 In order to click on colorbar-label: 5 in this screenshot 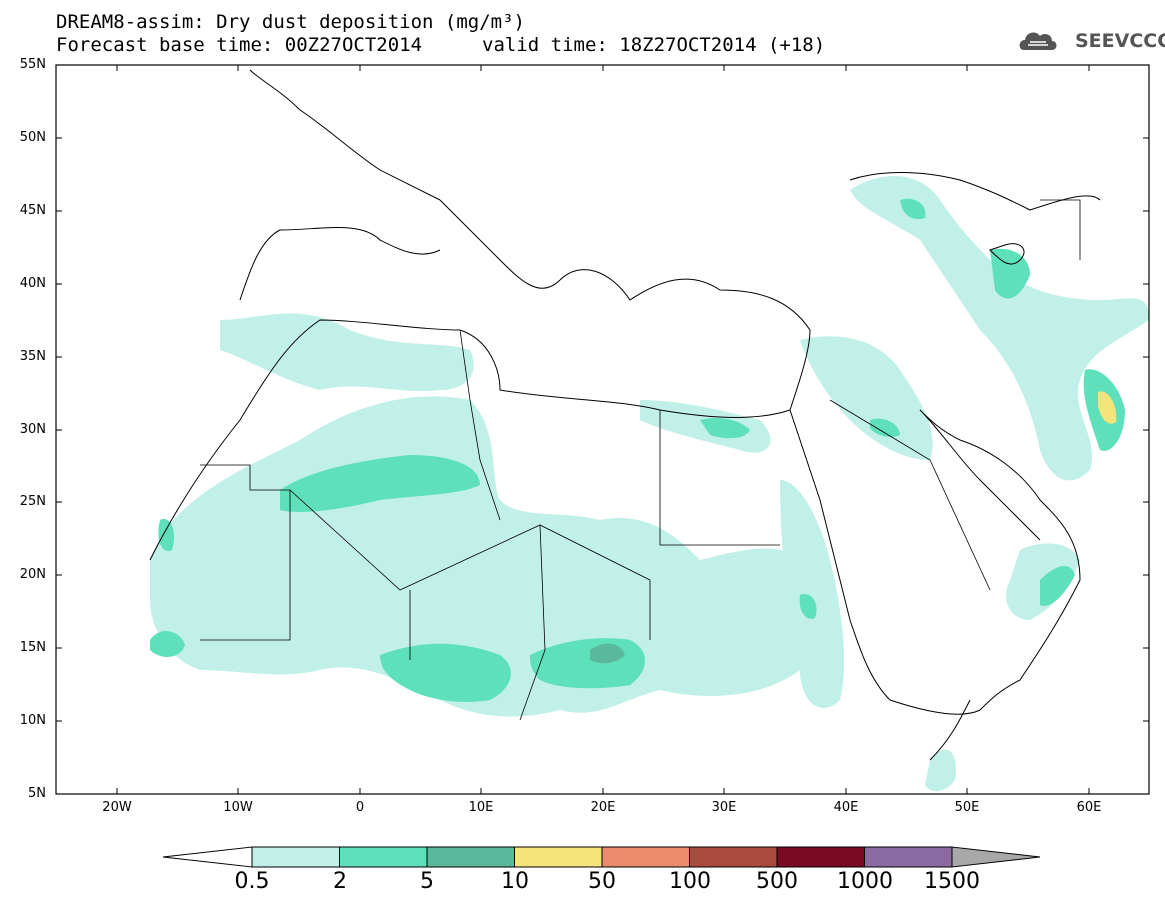, I will do `click(427, 881)`.